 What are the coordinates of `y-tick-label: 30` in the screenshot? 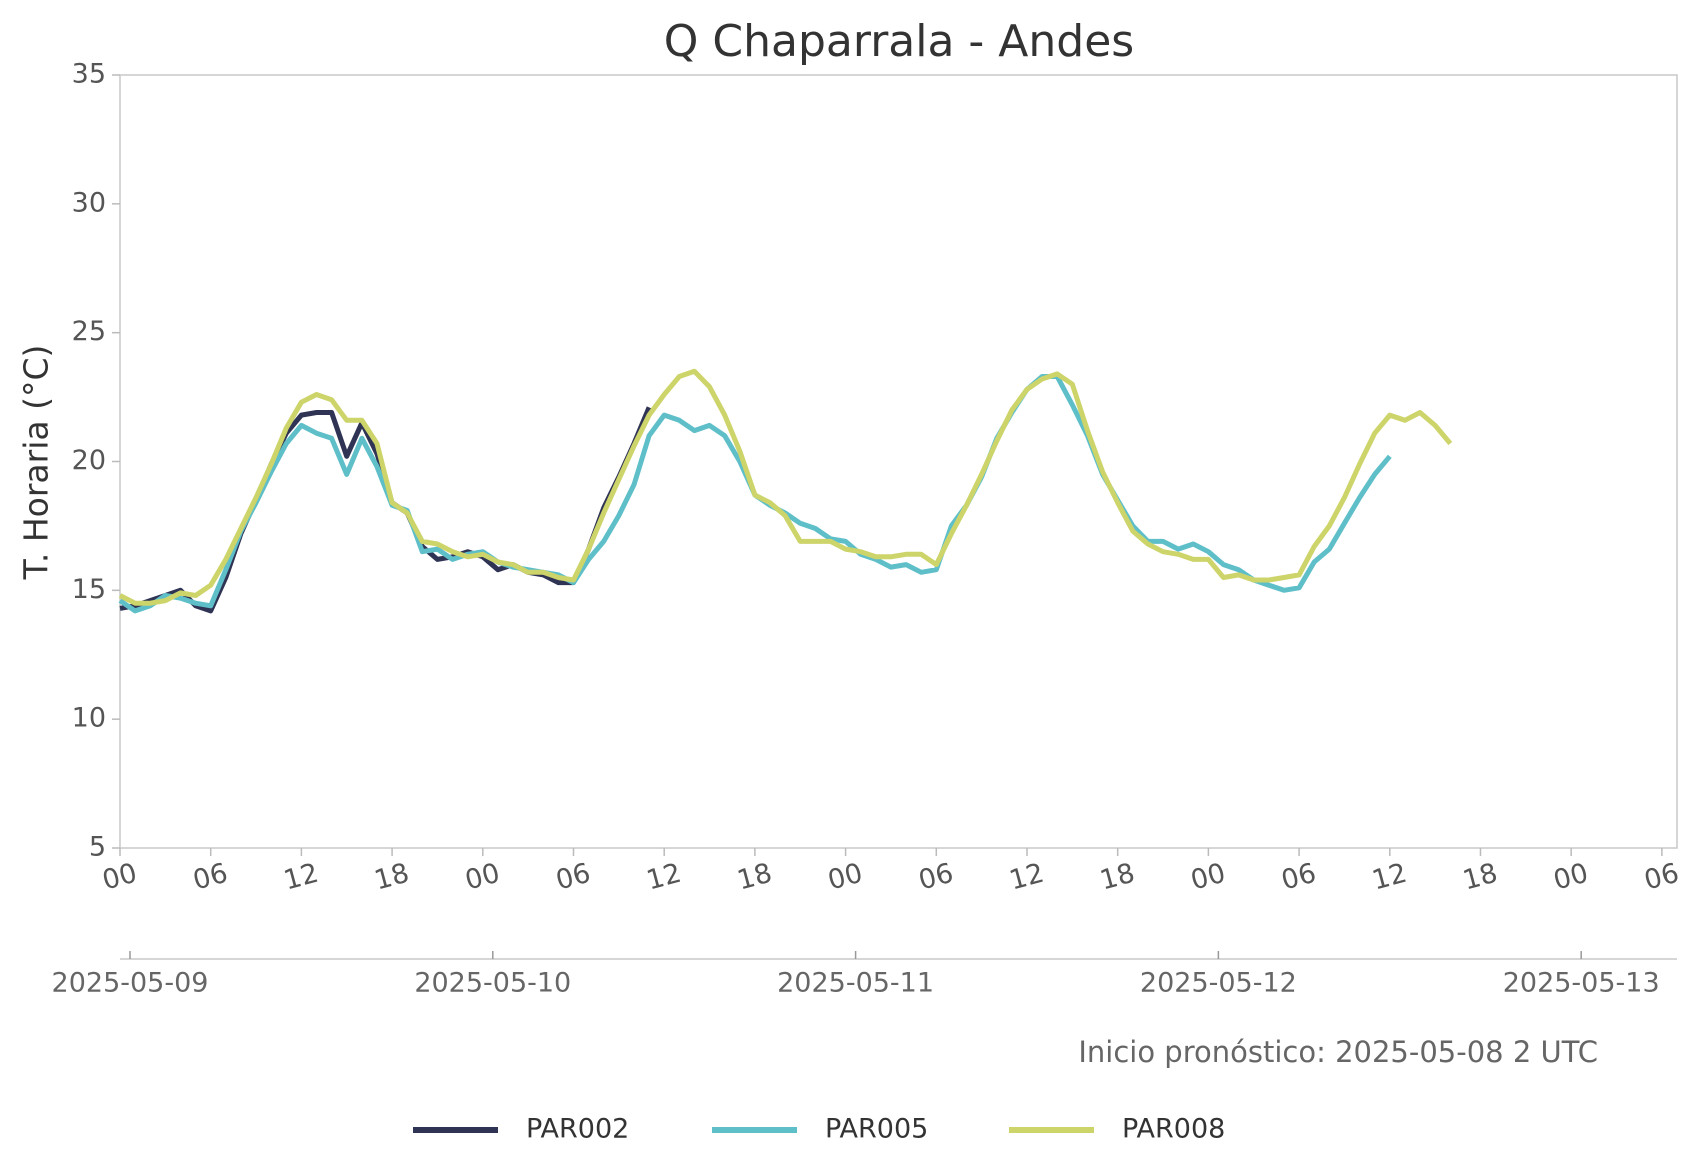 It's located at (89, 202).